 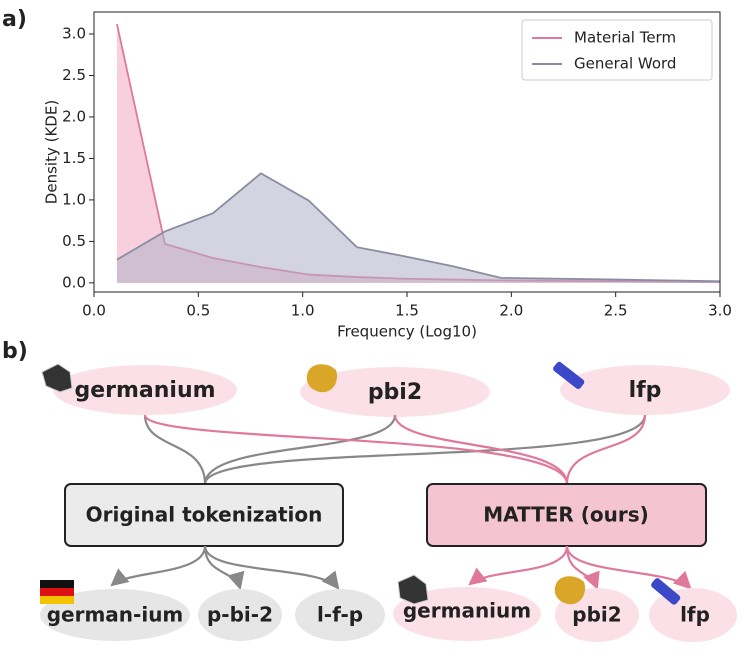 I want to click on output-word: l-f-p, so click(x=340, y=615).